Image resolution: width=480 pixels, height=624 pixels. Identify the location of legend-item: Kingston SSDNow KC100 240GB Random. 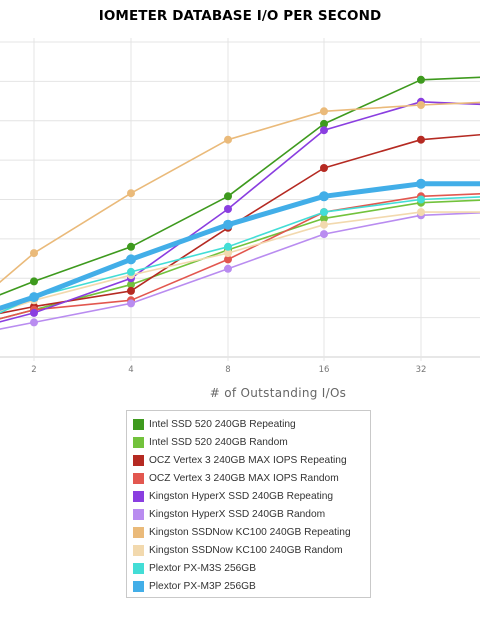
(248, 550).